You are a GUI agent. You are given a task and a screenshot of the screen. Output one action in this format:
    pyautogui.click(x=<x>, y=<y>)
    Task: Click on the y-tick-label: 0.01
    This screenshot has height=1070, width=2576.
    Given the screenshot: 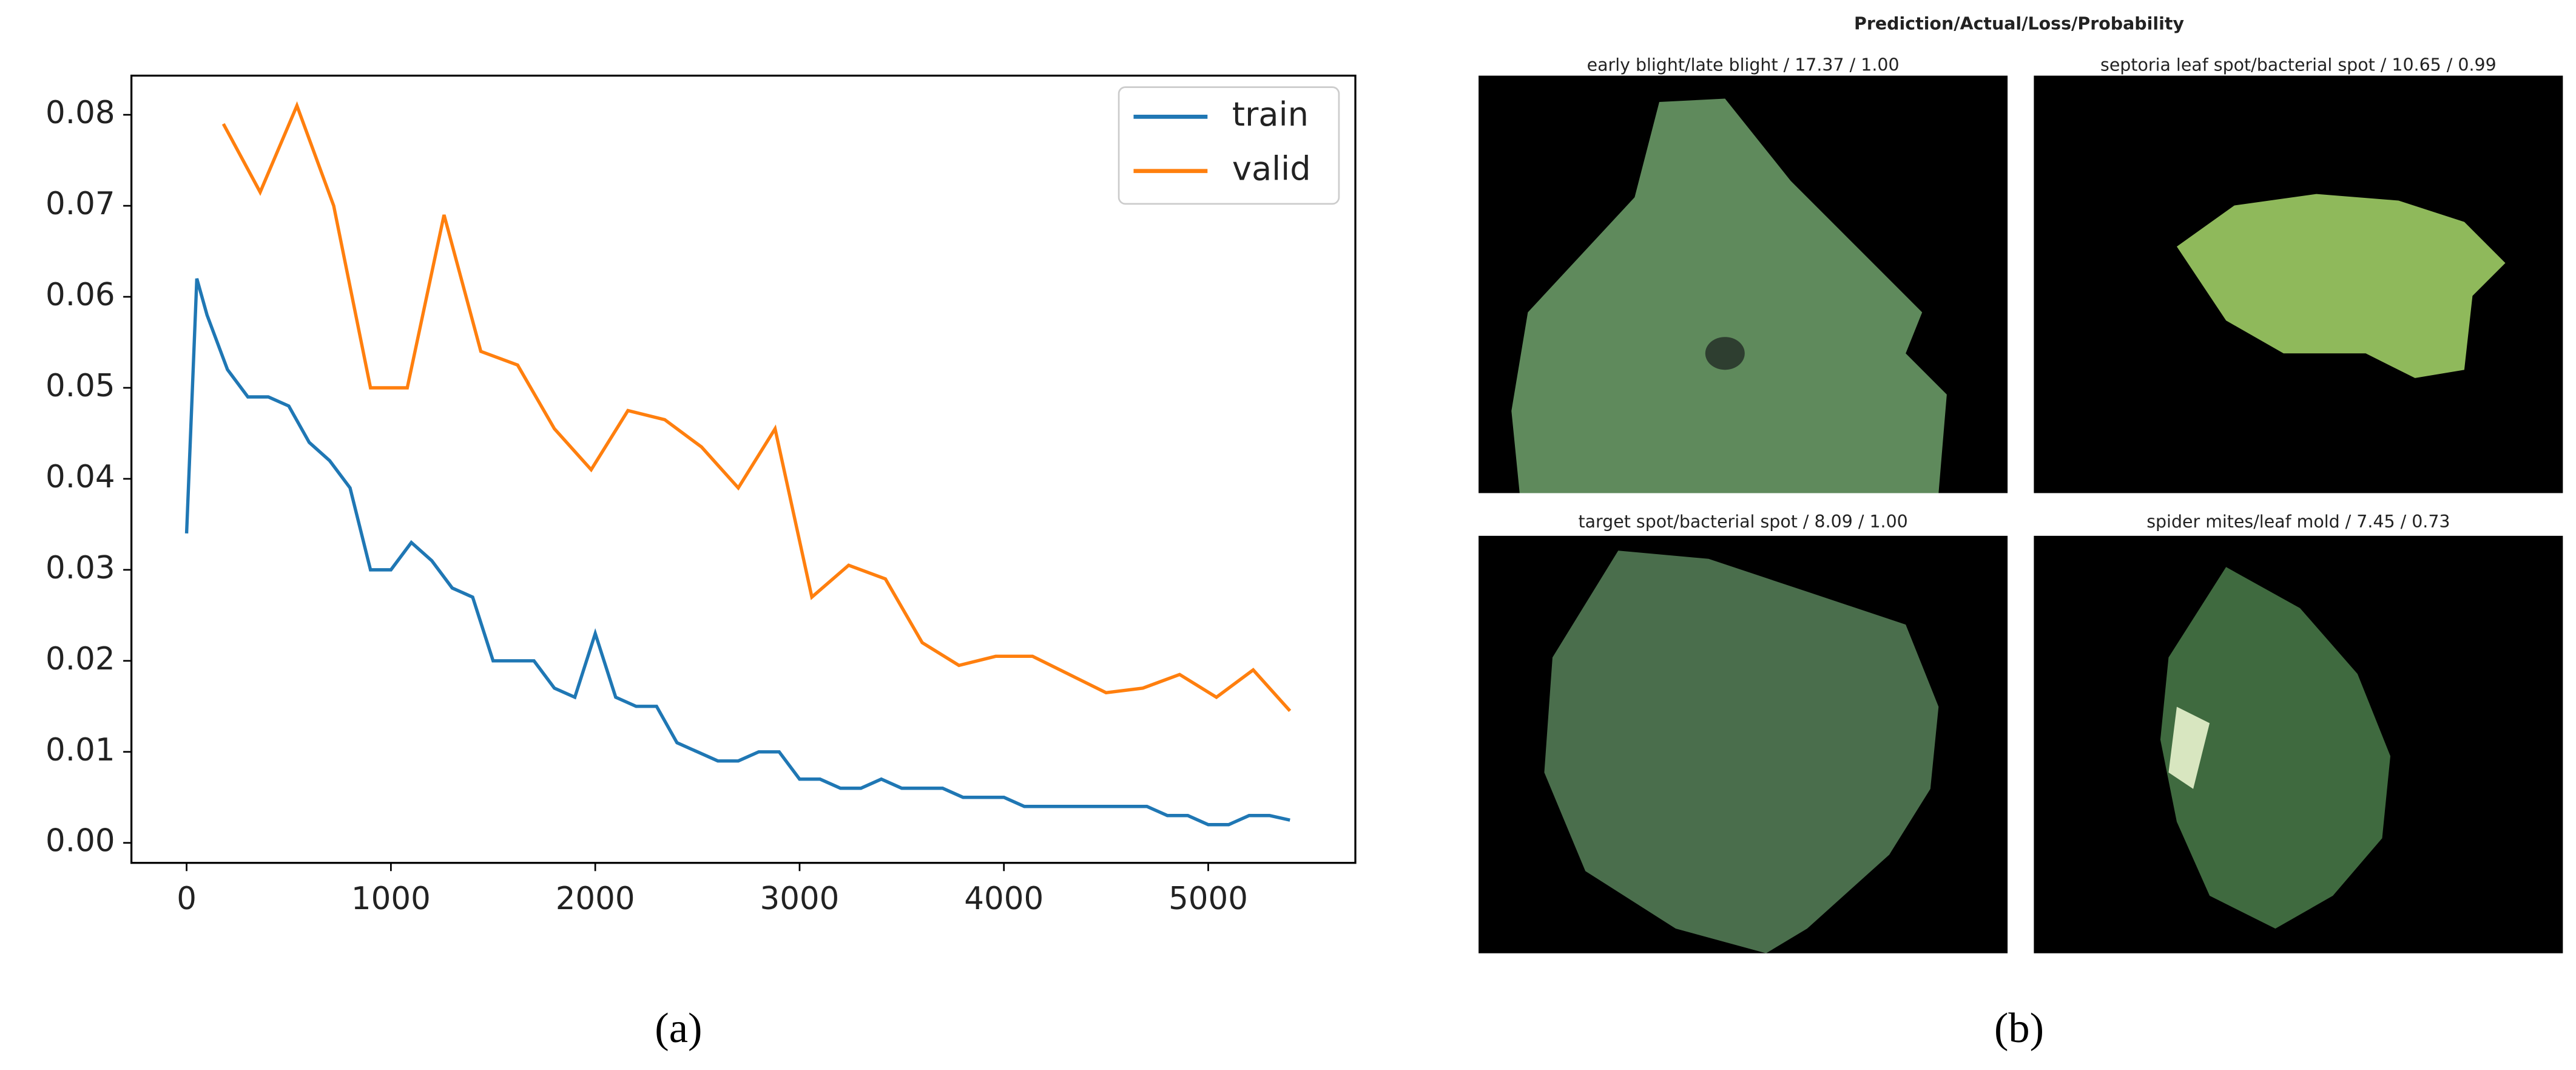 What is the action you would take?
    pyautogui.click(x=80, y=750)
    